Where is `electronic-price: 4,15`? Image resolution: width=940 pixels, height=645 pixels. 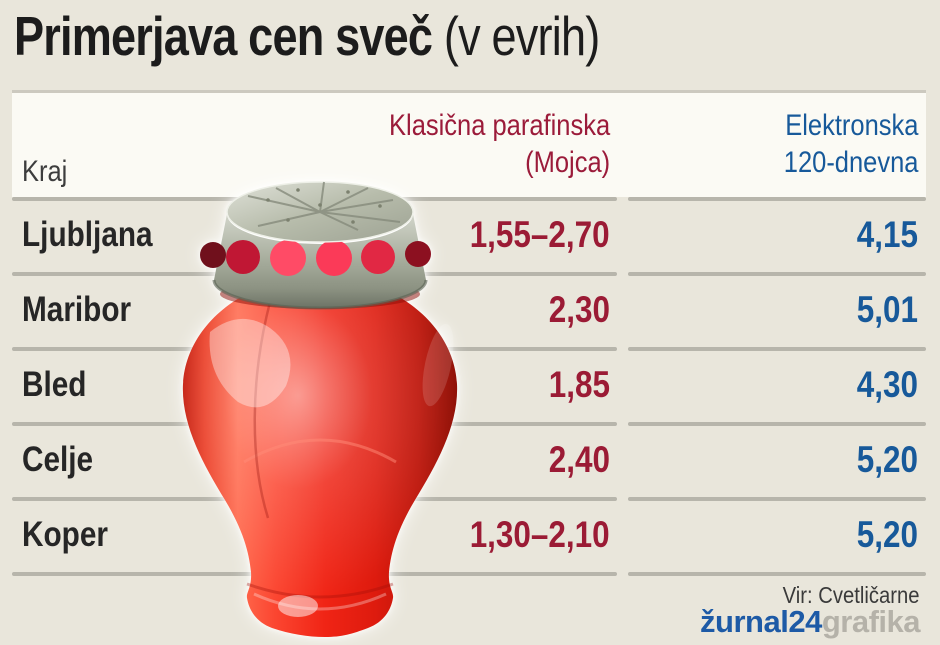 electronic-price: 4,15 is located at coordinates (887, 234).